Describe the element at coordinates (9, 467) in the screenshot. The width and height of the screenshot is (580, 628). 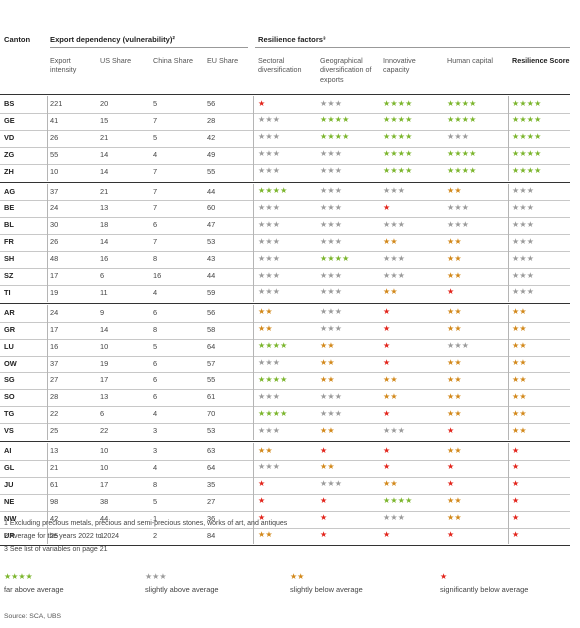
I see `canton-code: GL` at that location.